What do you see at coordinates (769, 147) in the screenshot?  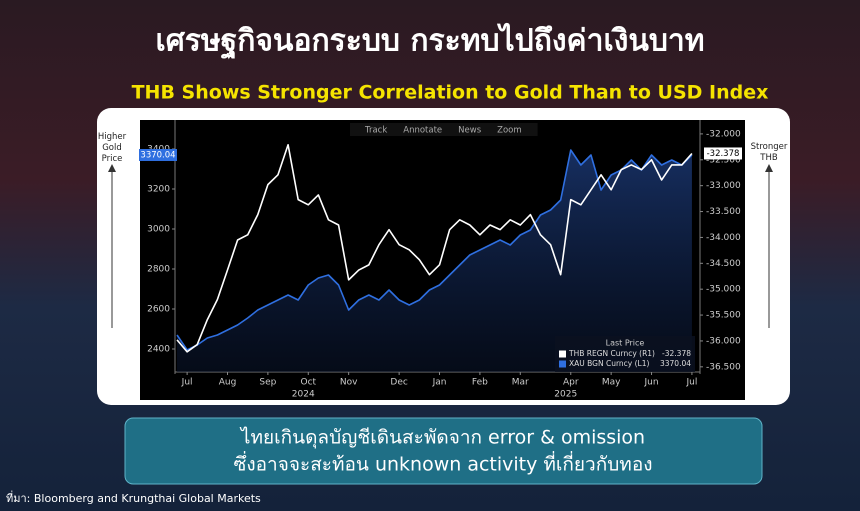 I see `axis-title-line: Stronger` at bounding box center [769, 147].